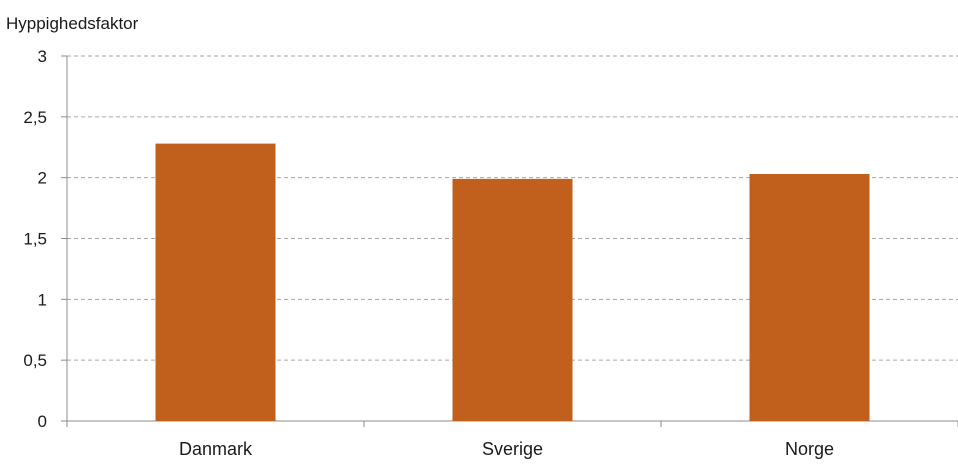 Image resolution: width=958 pixels, height=467 pixels. Describe the element at coordinates (72, 23) in the screenshot. I see `y-axis-title: Hyppighedsfaktor` at that location.